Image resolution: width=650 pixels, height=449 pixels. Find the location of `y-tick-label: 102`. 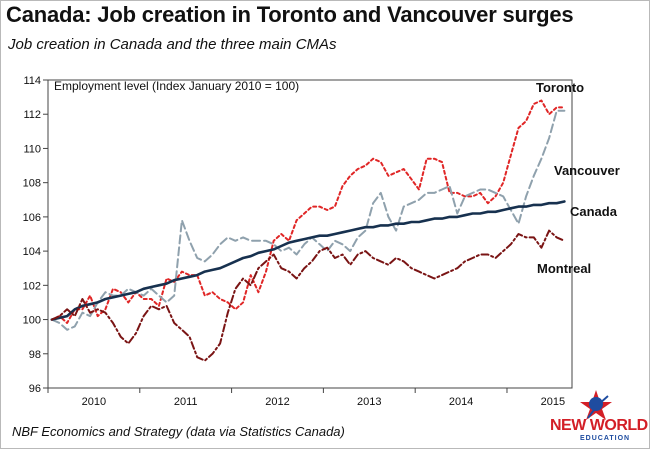

y-tick-label: 102 is located at coordinates (32, 286).